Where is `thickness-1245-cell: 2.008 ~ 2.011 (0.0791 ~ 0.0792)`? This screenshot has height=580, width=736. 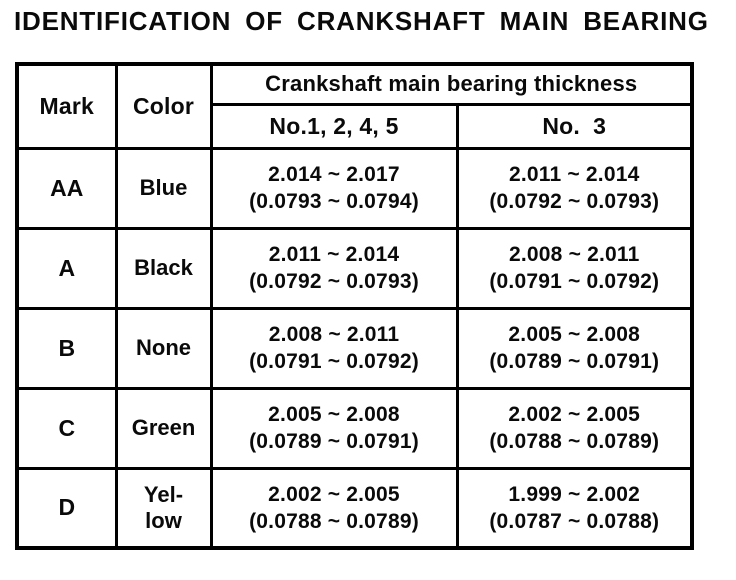
thickness-1245-cell: 2.008 ~ 2.011 (0.0791 ~ 0.0792) is located at coordinates (334, 348).